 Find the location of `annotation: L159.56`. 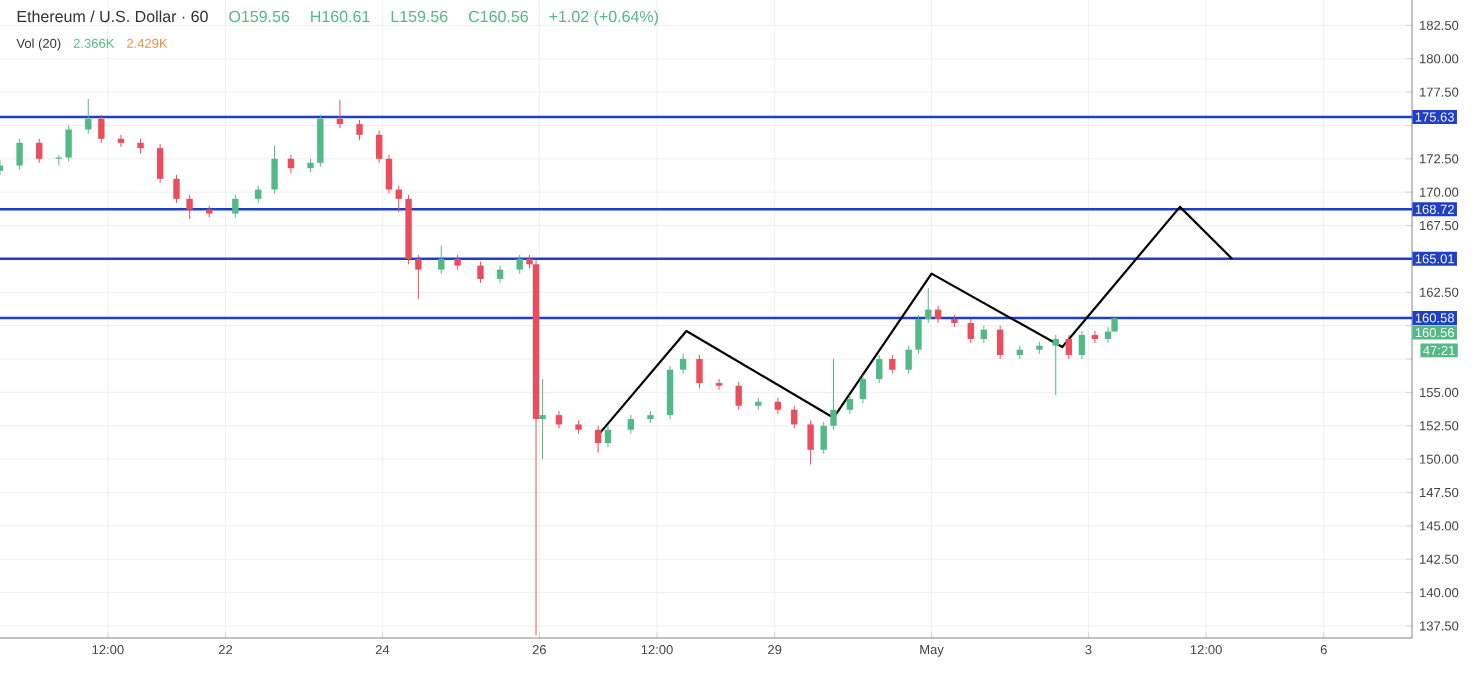

annotation: L159.56 is located at coordinates (419, 16).